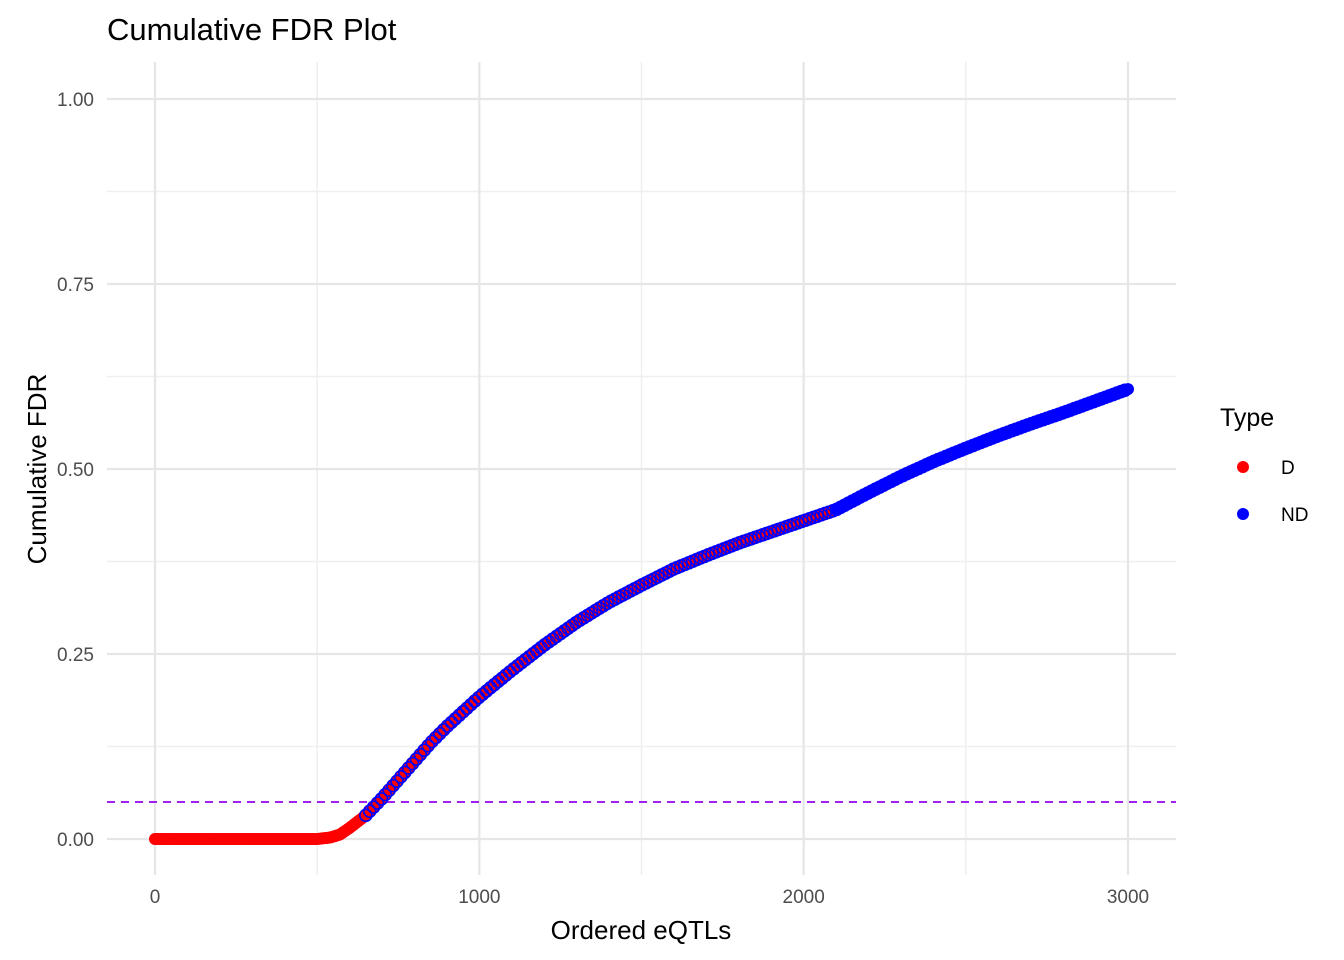 The height and width of the screenshot is (960, 1344). I want to click on x-tick-label: 2000, so click(804, 897).